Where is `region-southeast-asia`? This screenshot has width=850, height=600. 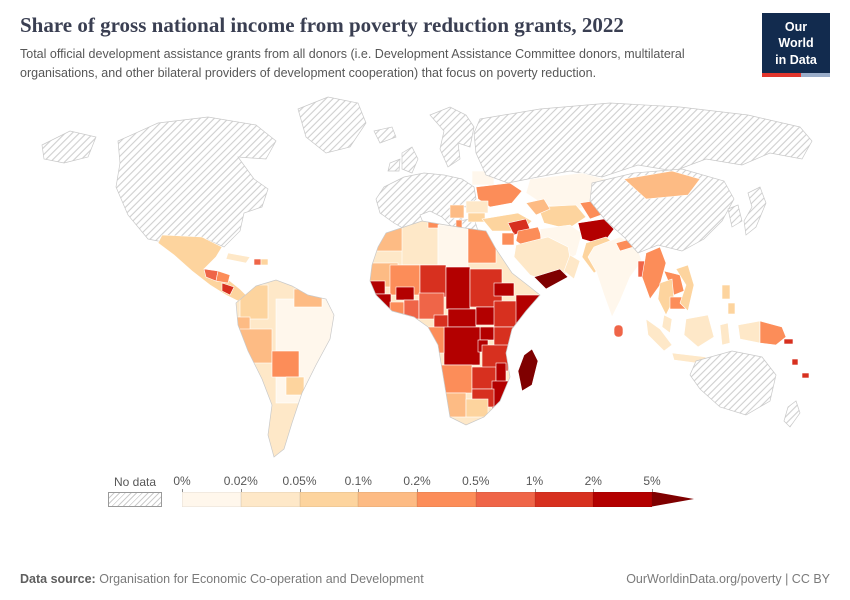 region-southeast-asia is located at coordinates (714, 305).